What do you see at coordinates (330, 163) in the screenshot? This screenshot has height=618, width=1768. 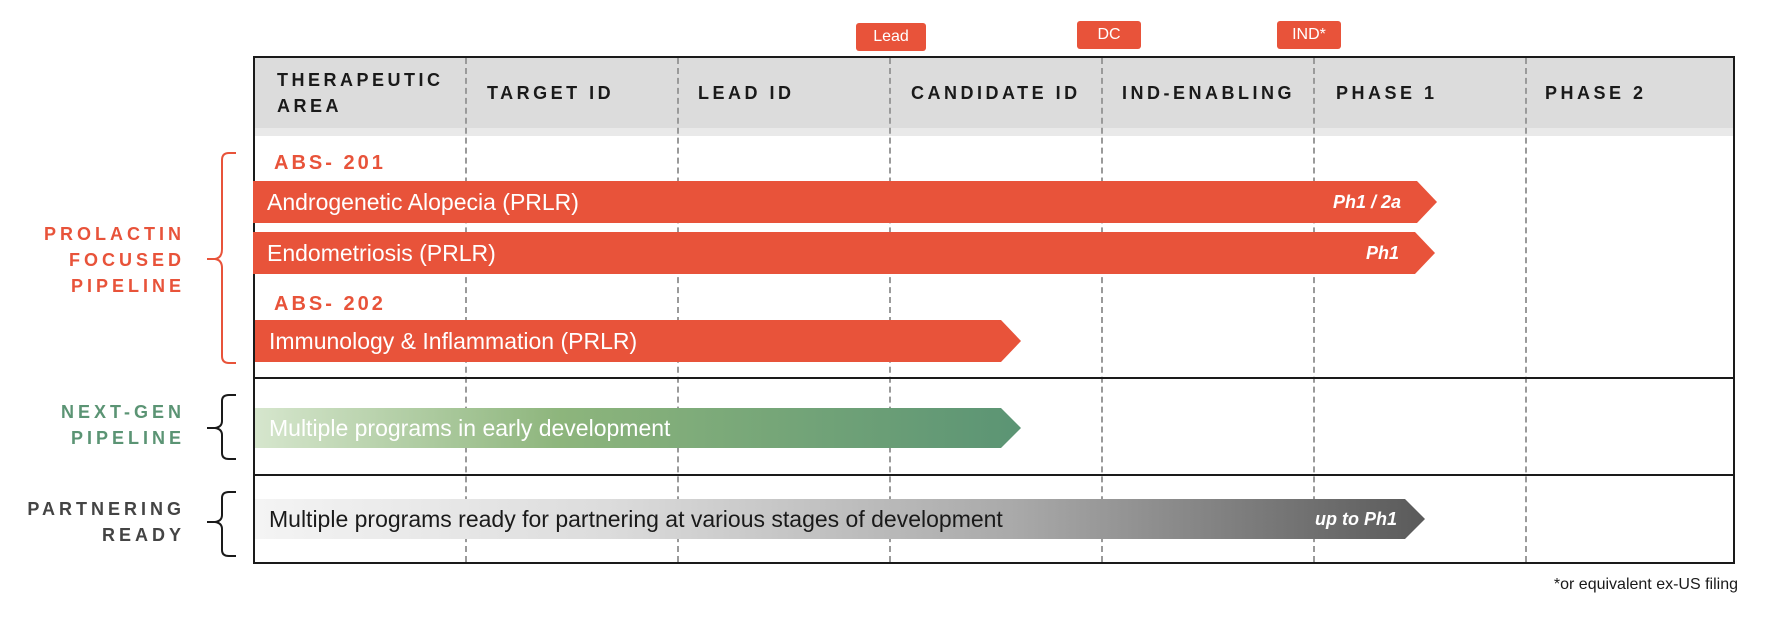 I see `asset-label-abs-201: ABS- 201` at bounding box center [330, 163].